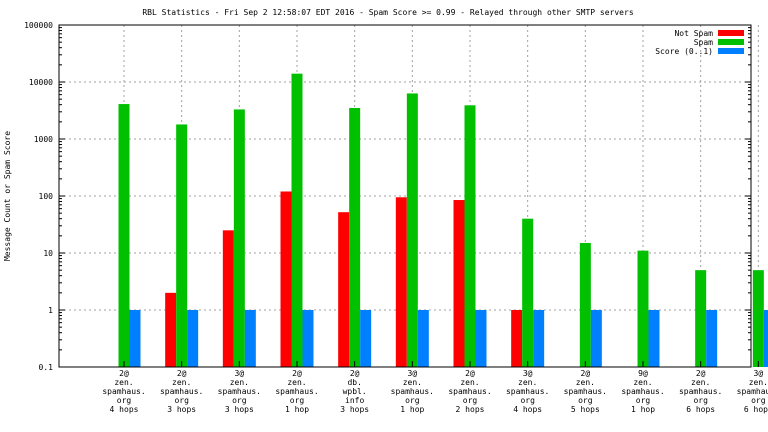  I want to click on y-tick-label: 10, so click(48, 253).